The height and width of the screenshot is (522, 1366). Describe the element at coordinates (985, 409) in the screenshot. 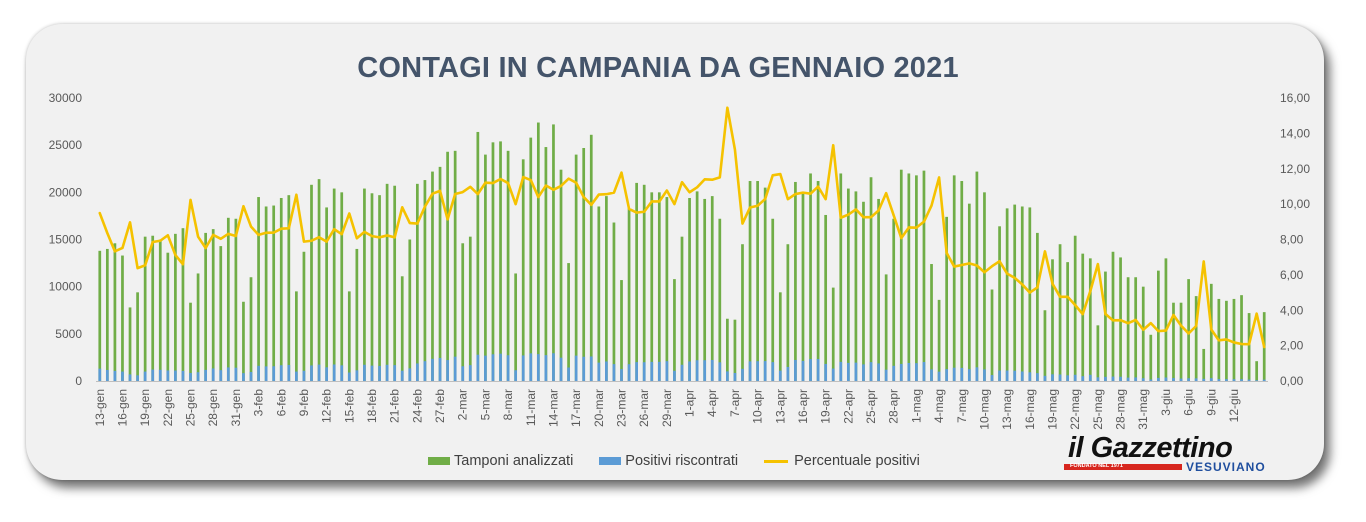

I see `x-tick-label: 10-mag` at that location.